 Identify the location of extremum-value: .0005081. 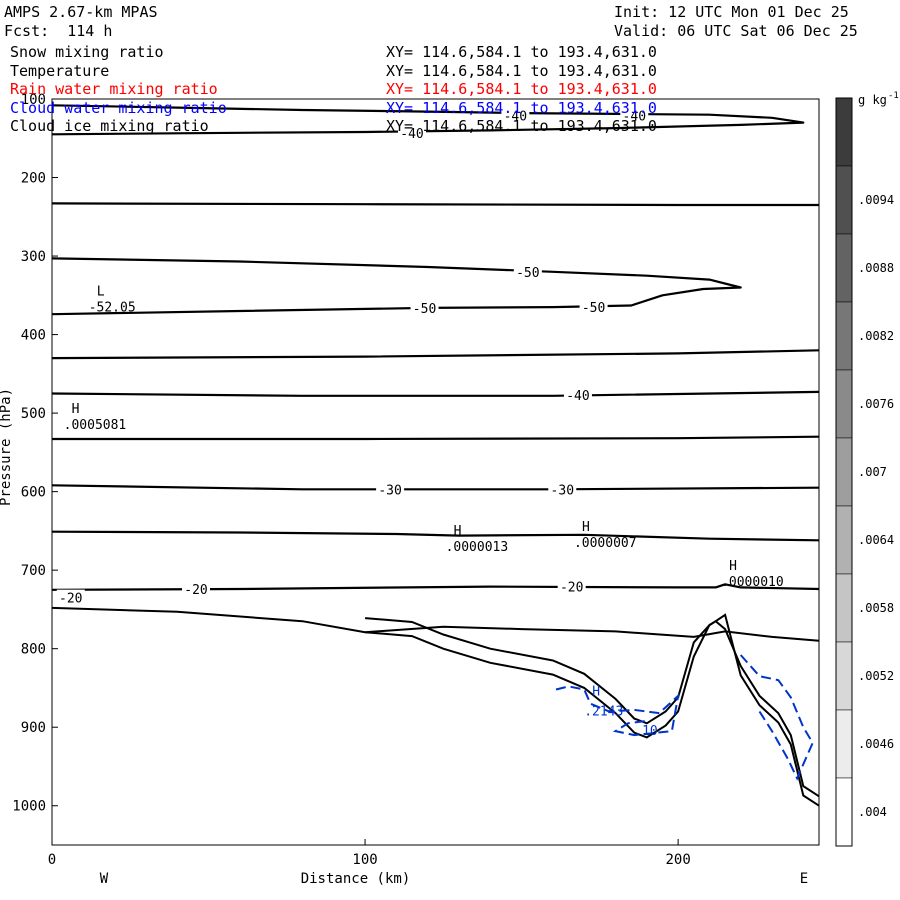
(95, 425).